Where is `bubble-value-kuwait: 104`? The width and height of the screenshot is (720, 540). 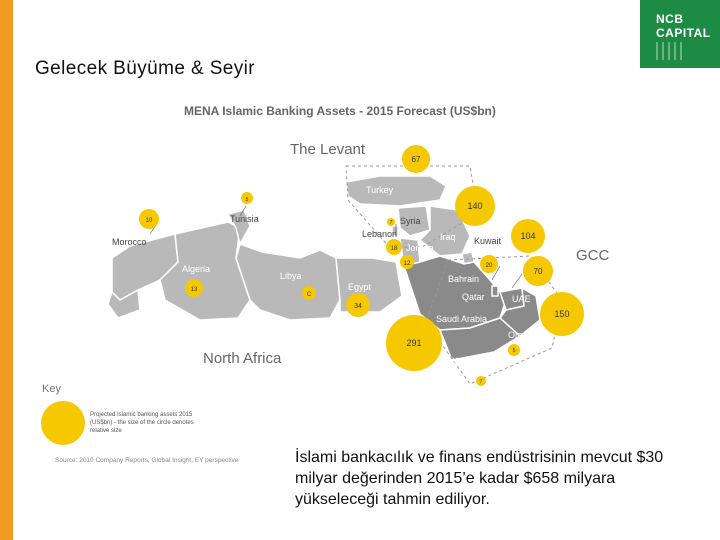
bubble-value-kuwait: 104 is located at coordinates (527, 236).